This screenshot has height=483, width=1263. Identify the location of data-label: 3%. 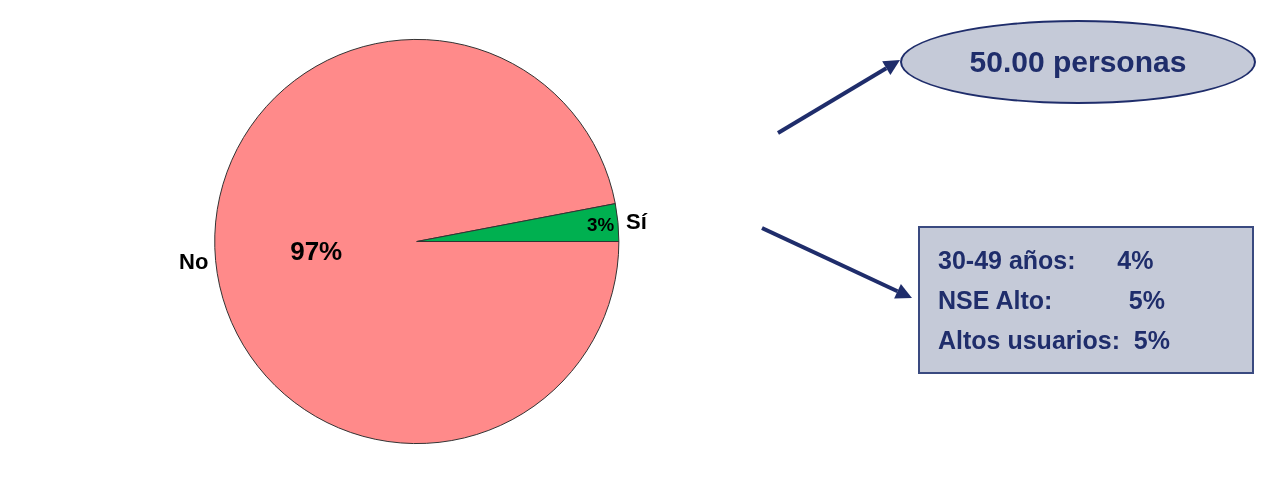
(601, 224).